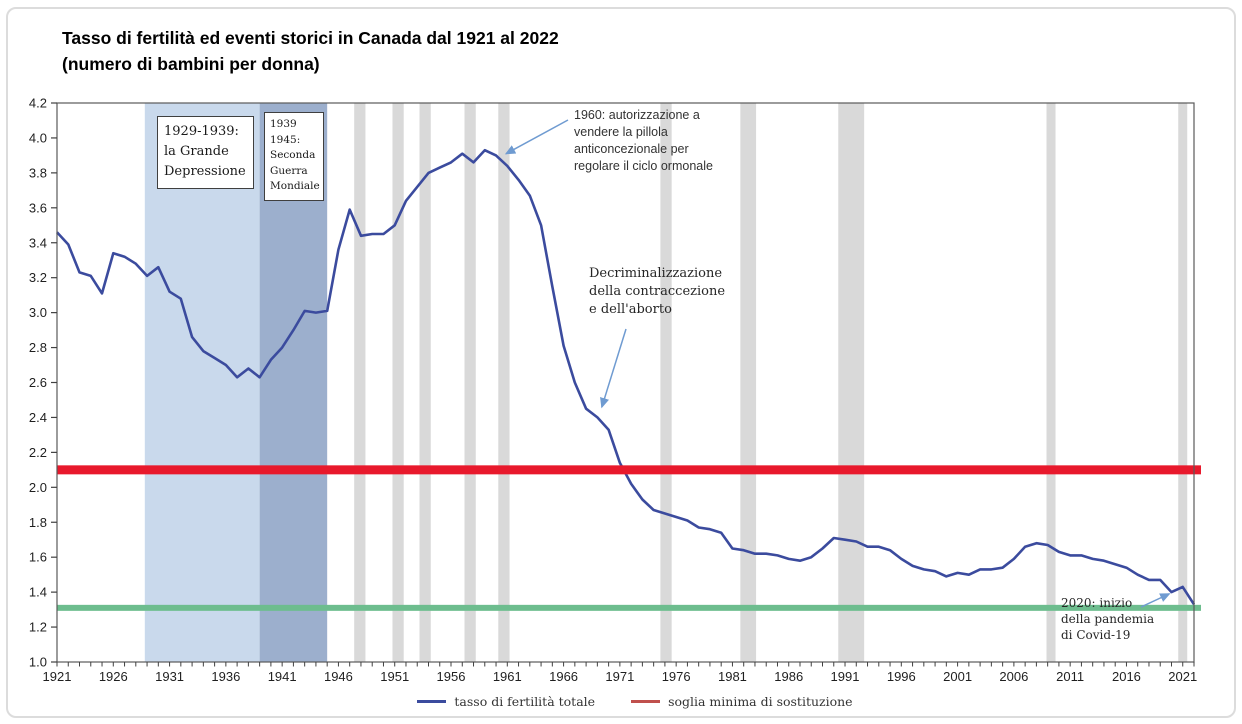  I want to click on x-tick-label: 1991, so click(845, 676).